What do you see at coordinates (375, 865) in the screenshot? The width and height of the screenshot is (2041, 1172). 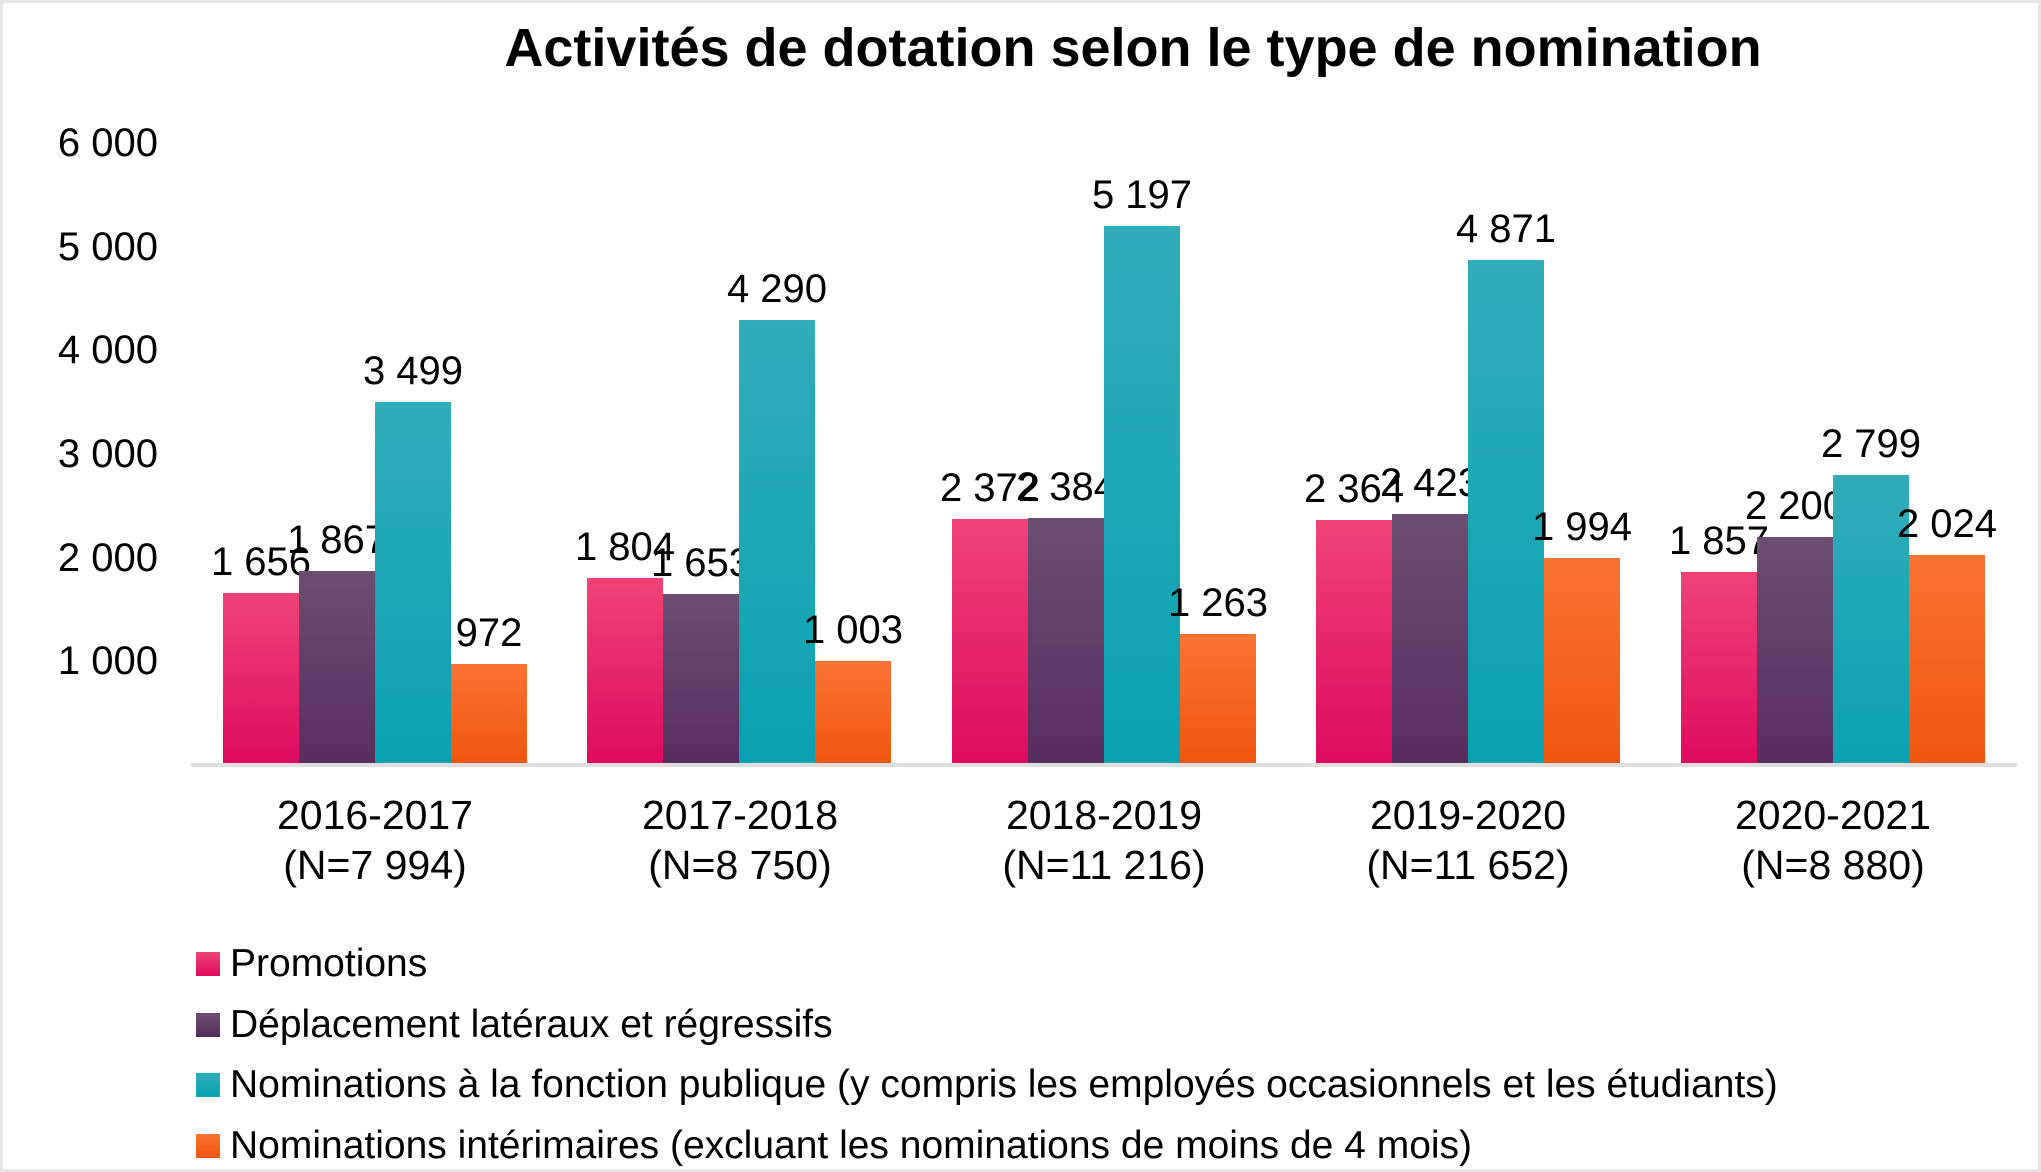 I see `x-category-n: (N=7 994)` at bounding box center [375, 865].